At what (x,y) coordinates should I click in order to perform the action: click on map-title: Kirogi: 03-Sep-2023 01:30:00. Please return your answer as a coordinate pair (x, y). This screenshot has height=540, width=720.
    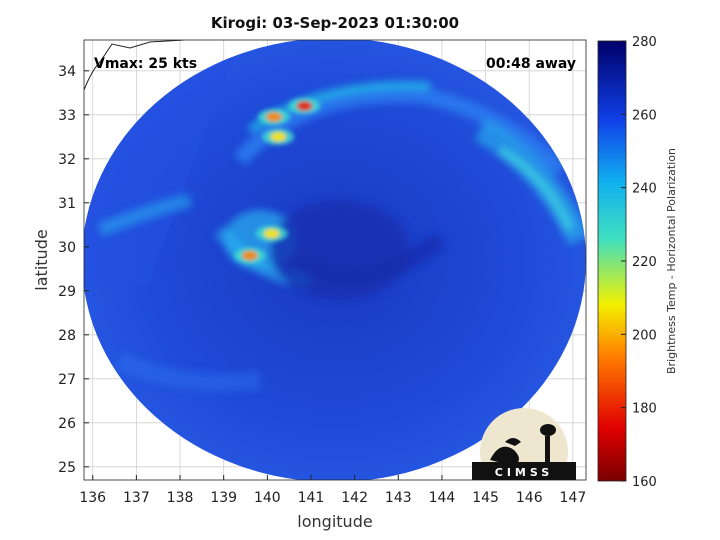
    Looking at the image, I should click on (335, 23).